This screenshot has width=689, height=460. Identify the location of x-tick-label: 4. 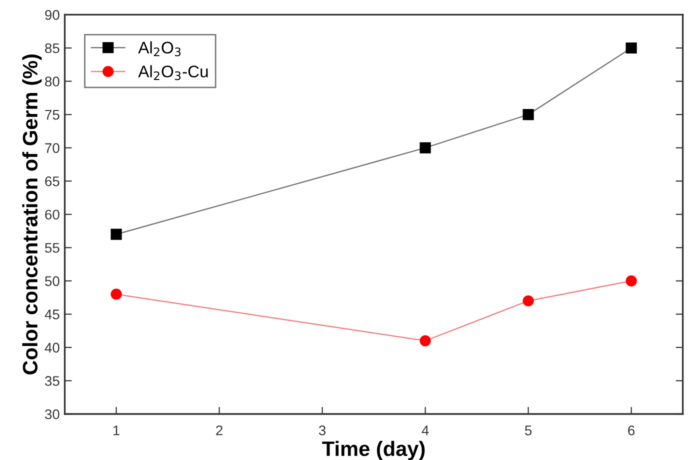
(425, 431).